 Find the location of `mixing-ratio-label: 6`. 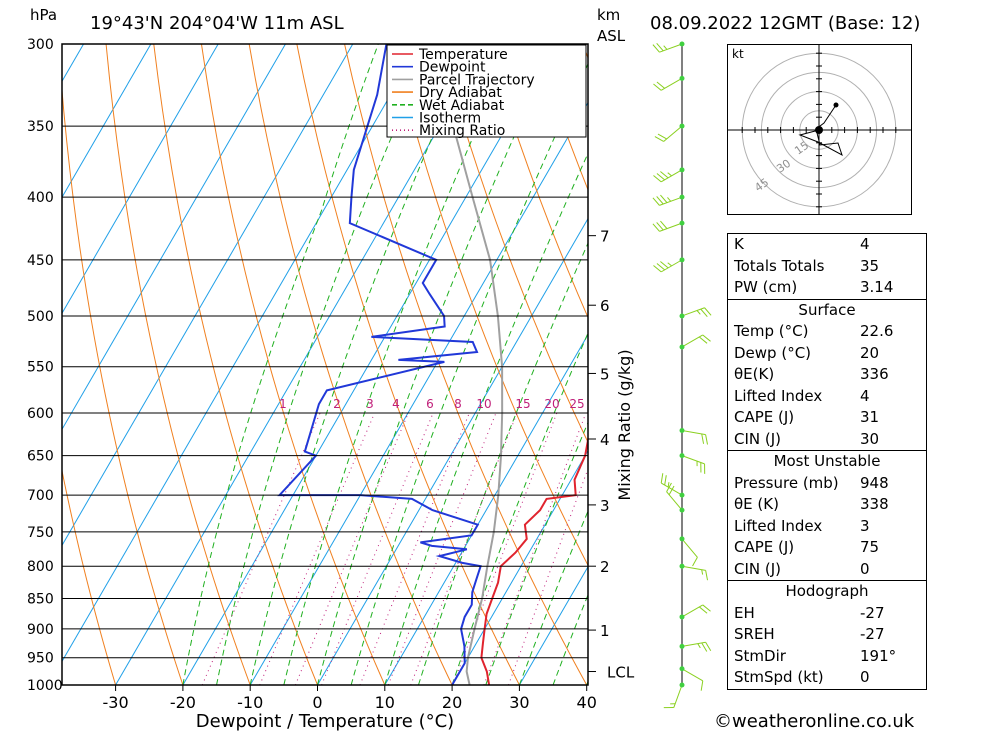

mixing-ratio-label: 6 is located at coordinates (430, 404).